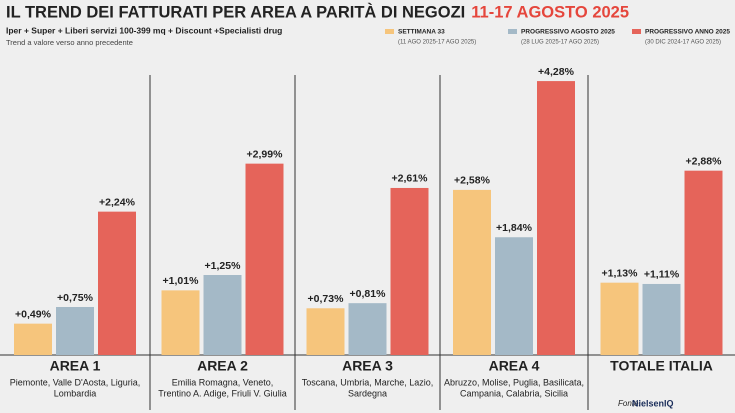 This screenshot has height=413, width=735. I want to click on value-label: +1,01%, so click(181, 281).